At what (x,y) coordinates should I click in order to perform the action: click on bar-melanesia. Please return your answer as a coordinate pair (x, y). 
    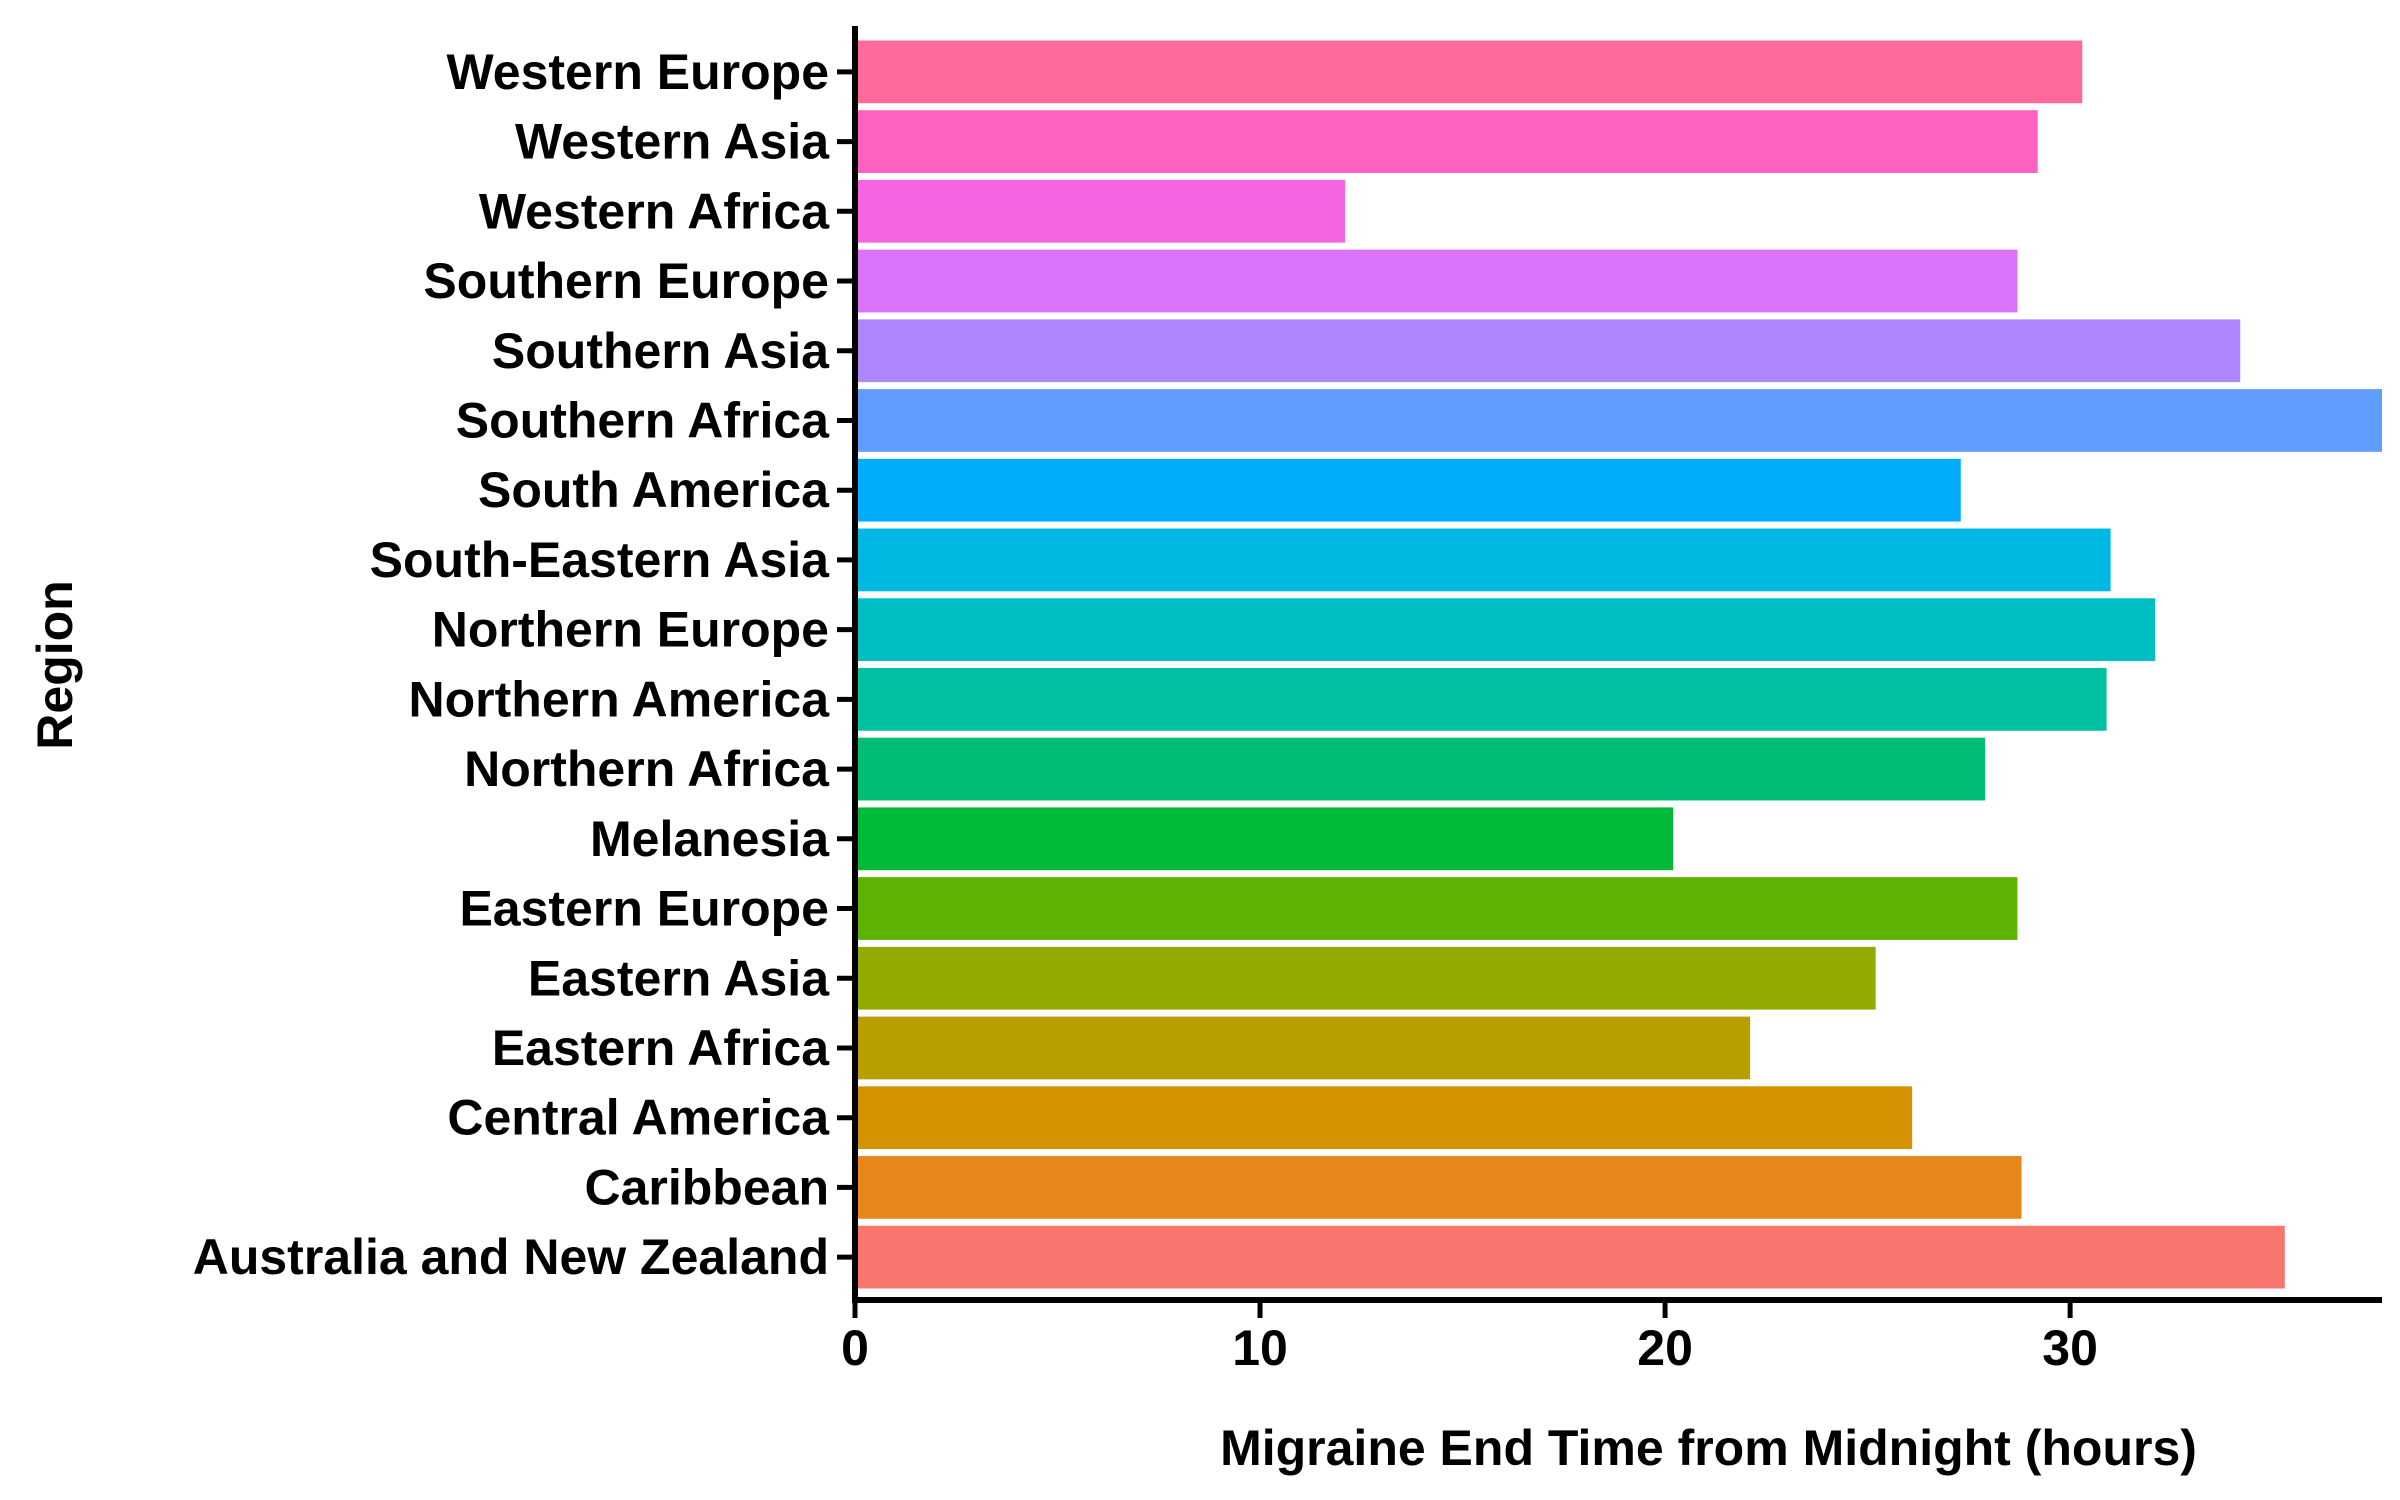
    Looking at the image, I should click on (1264, 839).